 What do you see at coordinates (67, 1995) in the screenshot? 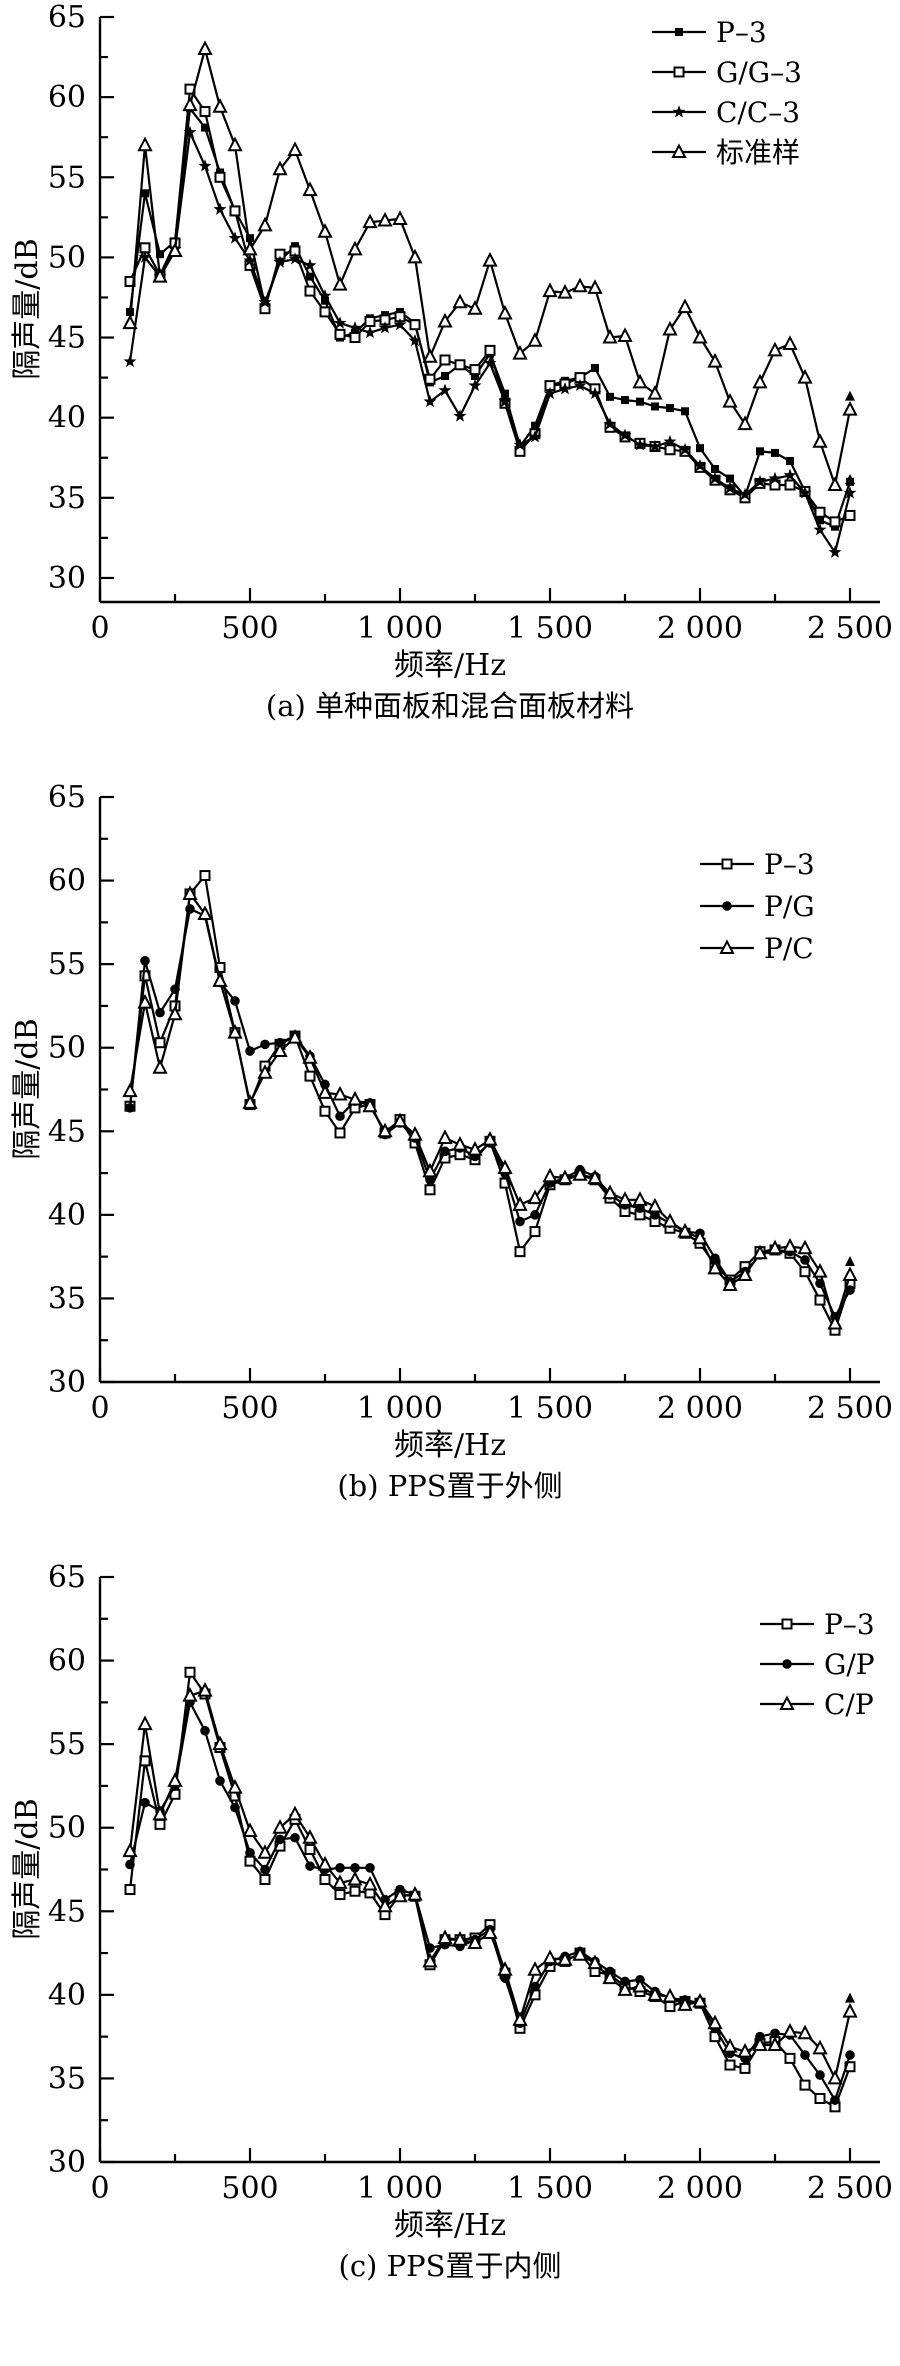
I see `y-tick-label: 40` at bounding box center [67, 1995].